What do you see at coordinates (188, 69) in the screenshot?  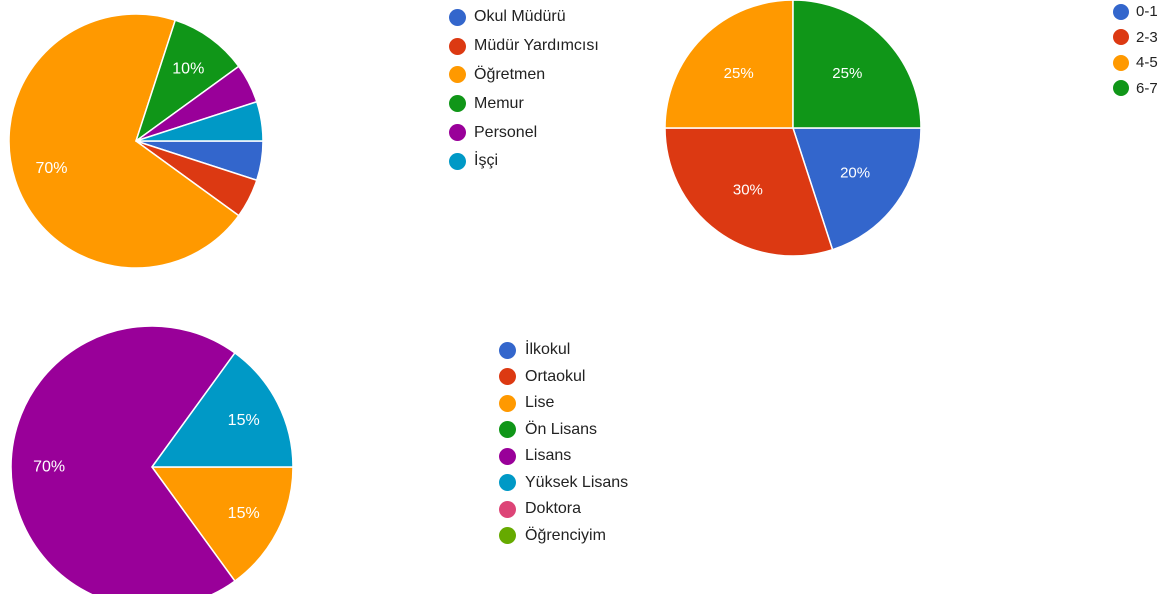 I see `pie-data-label-position-3: 10%` at bounding box center [188, 69].